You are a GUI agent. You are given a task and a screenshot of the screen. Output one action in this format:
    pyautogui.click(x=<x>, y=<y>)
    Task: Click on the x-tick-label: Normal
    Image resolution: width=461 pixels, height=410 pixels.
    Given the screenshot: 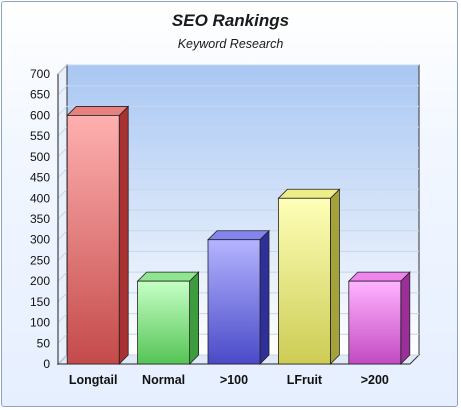 What is the action you would take?
    pyautogui.click(x=163, y=380)
    